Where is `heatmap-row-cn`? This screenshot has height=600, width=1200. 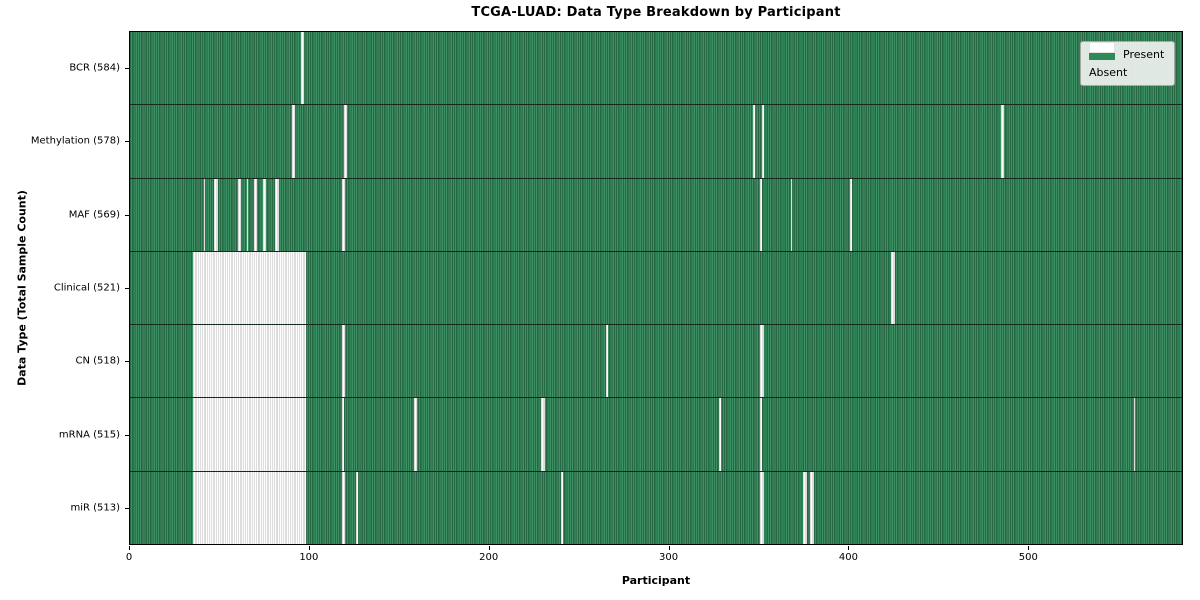 heatmap-row-cn is located at coordinates (656, 362).